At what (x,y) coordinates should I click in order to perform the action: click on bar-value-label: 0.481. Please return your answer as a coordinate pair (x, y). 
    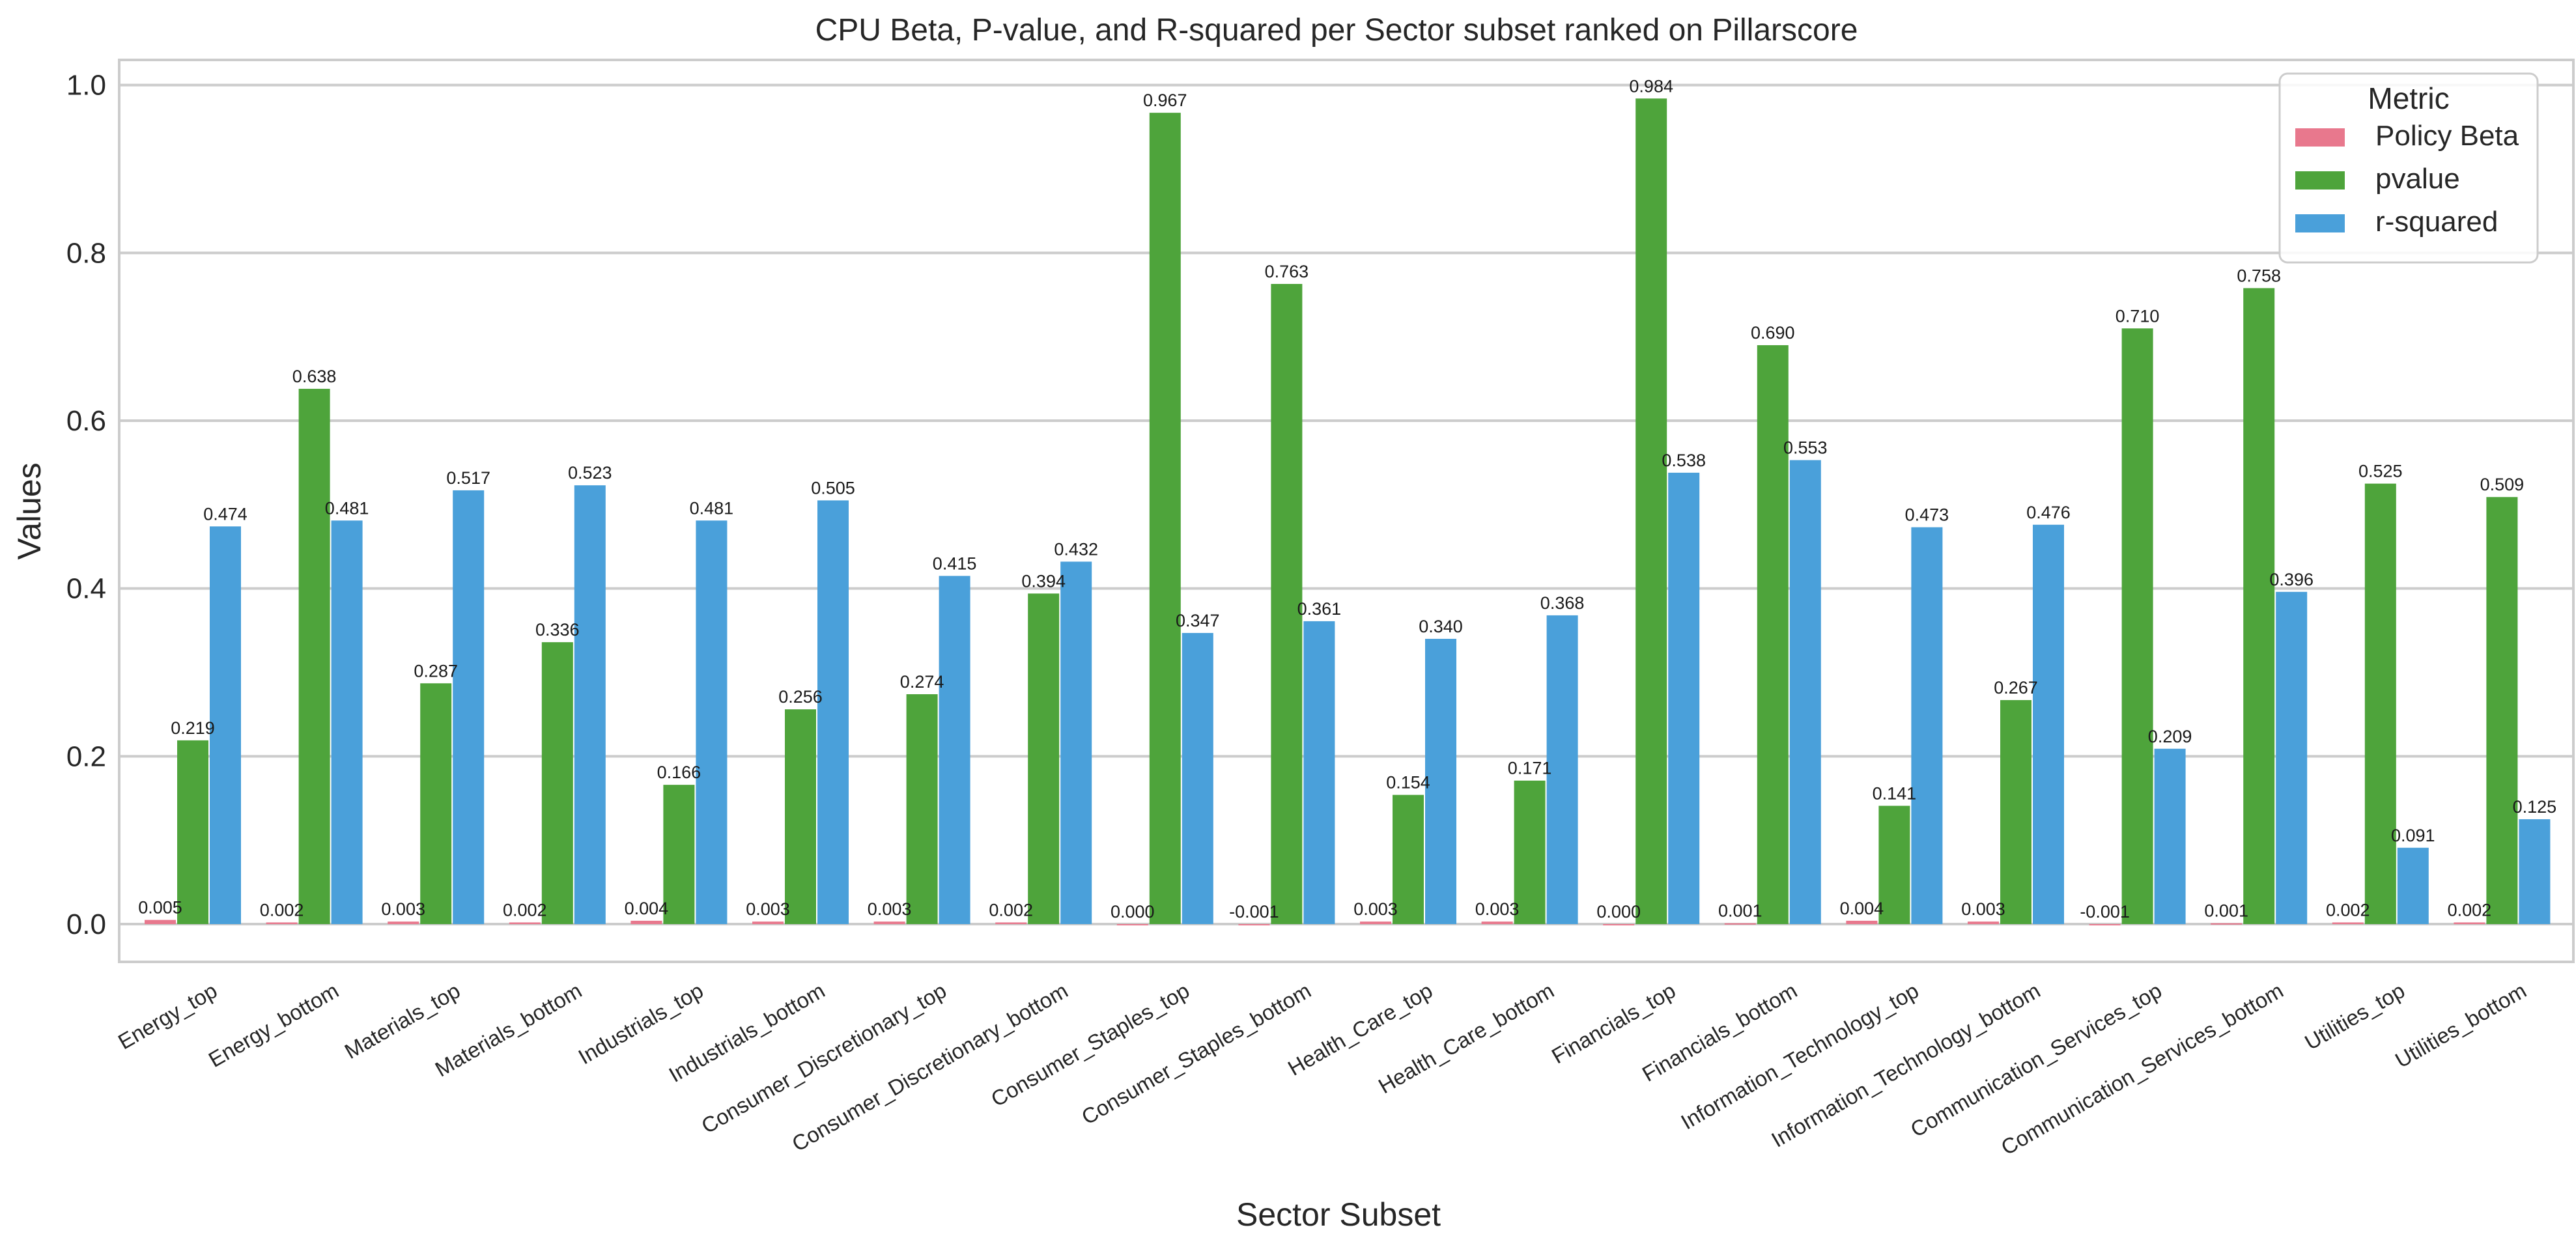
    Looking at the image, I should click on (712, 508).